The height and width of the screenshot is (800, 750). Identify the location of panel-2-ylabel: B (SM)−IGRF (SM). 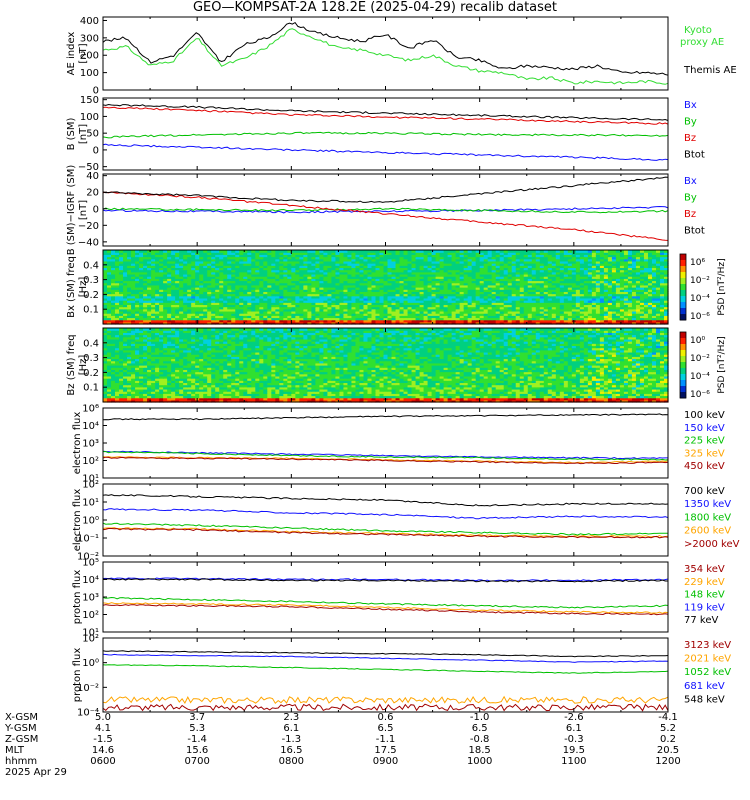
(71, 210).